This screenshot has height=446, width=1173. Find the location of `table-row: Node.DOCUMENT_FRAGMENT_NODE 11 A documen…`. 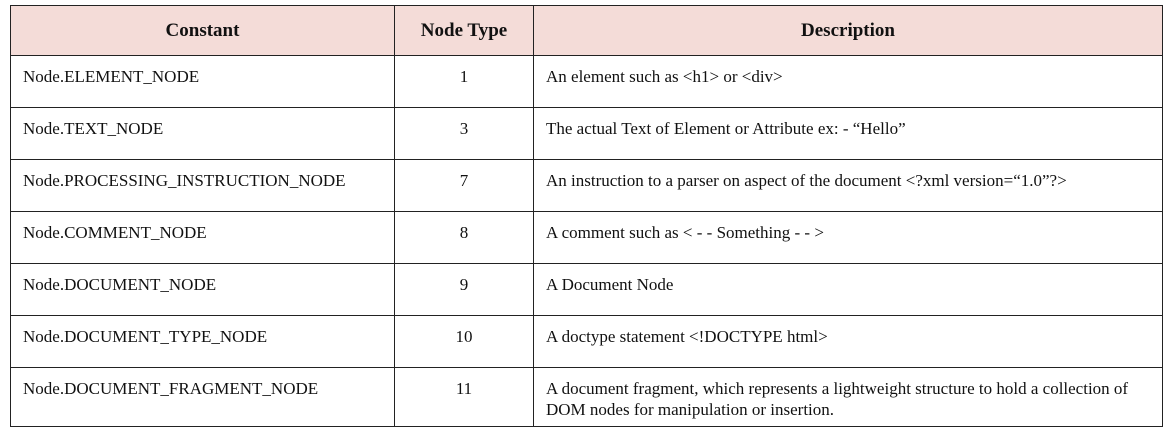

table-row: Node.DOCUMENT_FRAGMENT_NODE 11 A documen… is located at coordinates (586, 397).